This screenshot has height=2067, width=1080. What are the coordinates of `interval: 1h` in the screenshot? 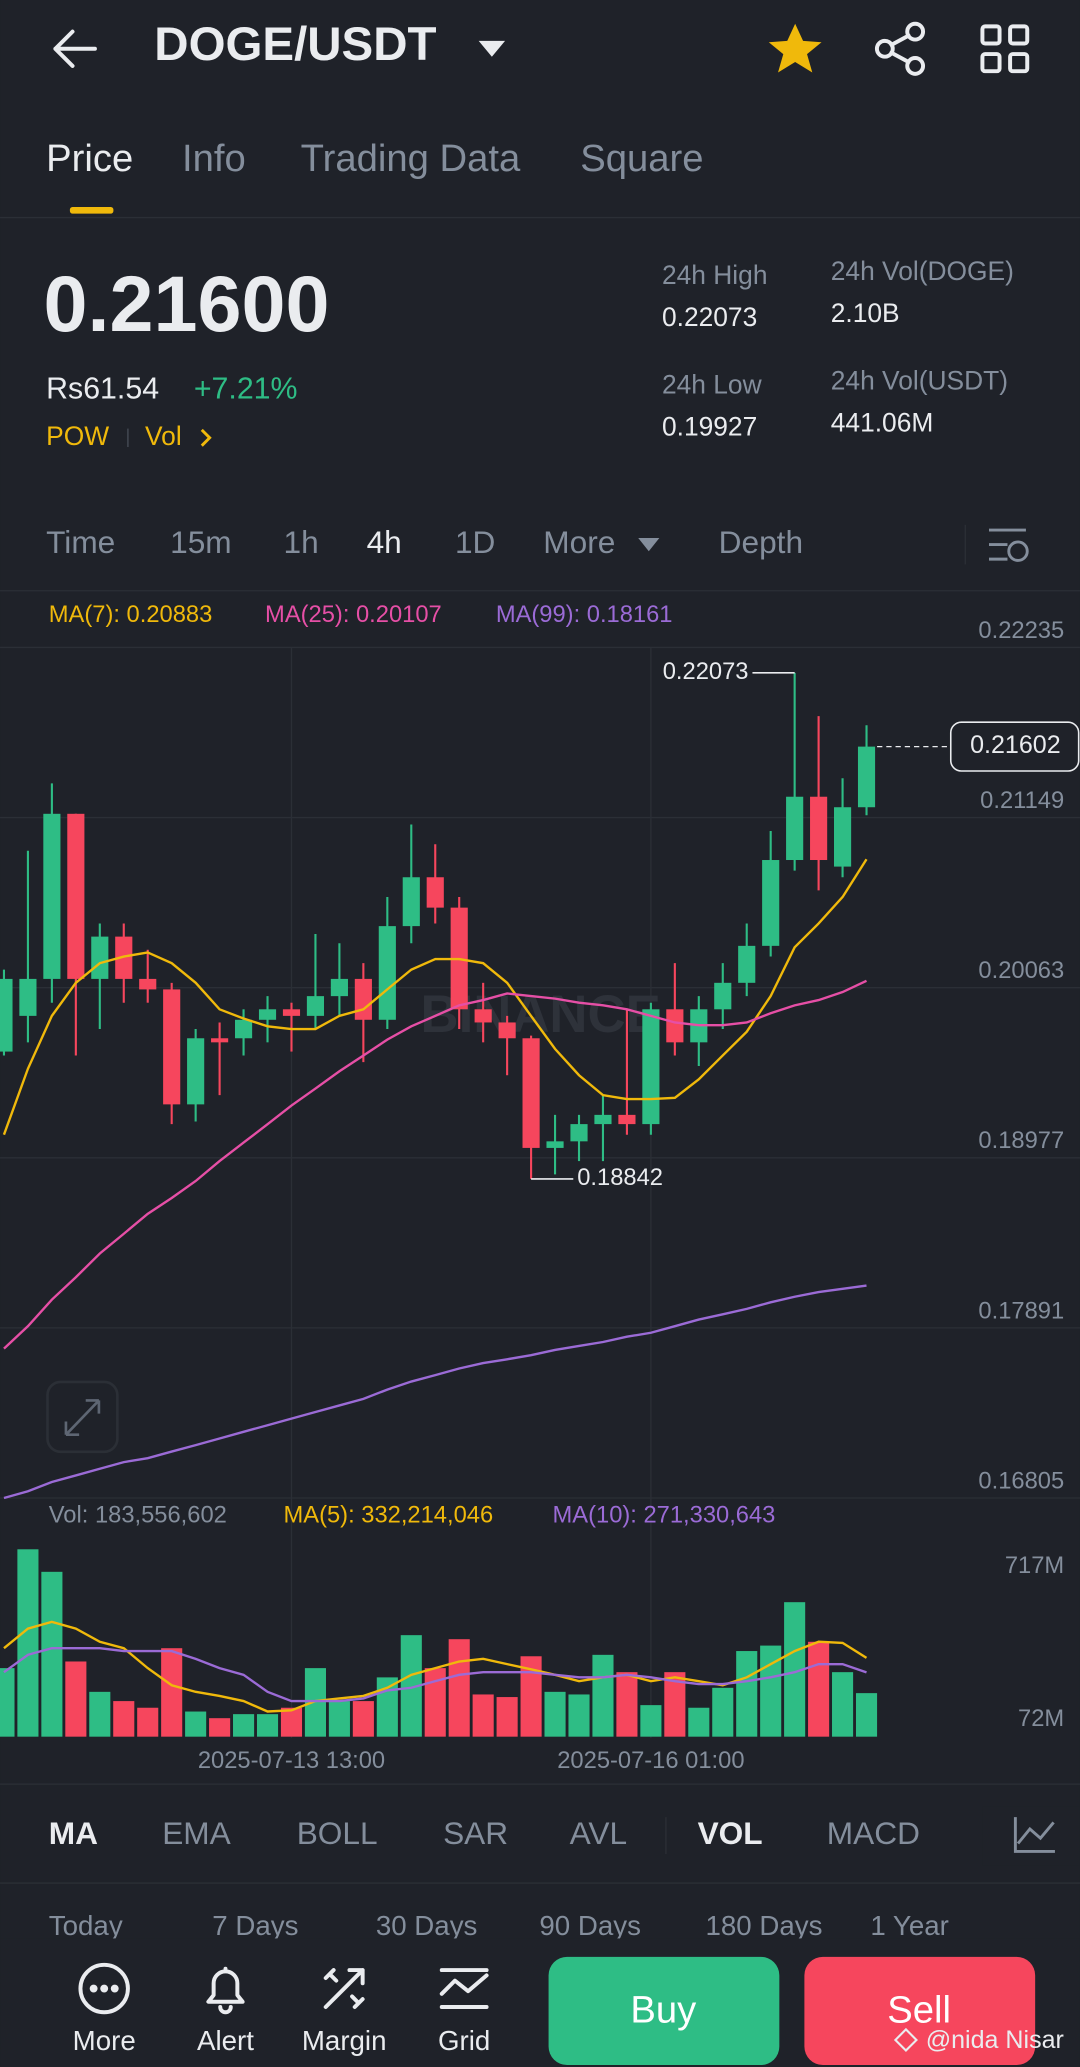 It's located at (301, 542).